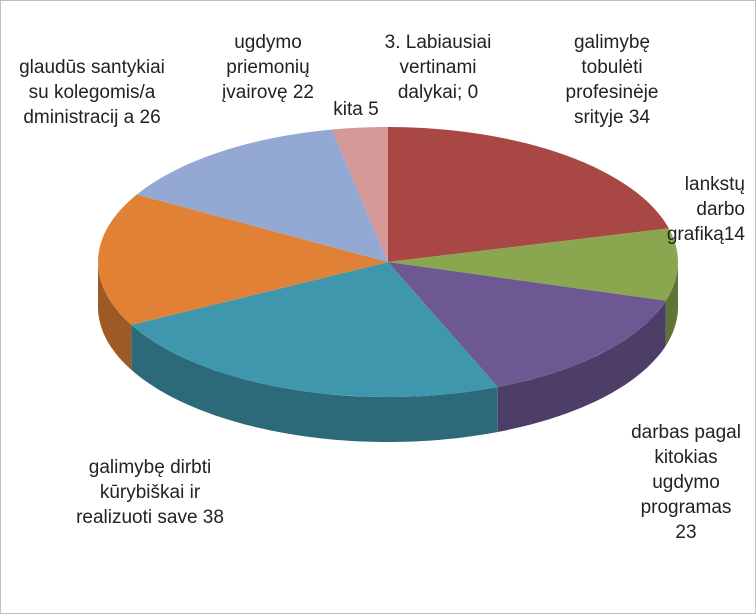 The width and height of the screenshot is (756, 614). I want to click on value-label: 5, so click(373, 109).